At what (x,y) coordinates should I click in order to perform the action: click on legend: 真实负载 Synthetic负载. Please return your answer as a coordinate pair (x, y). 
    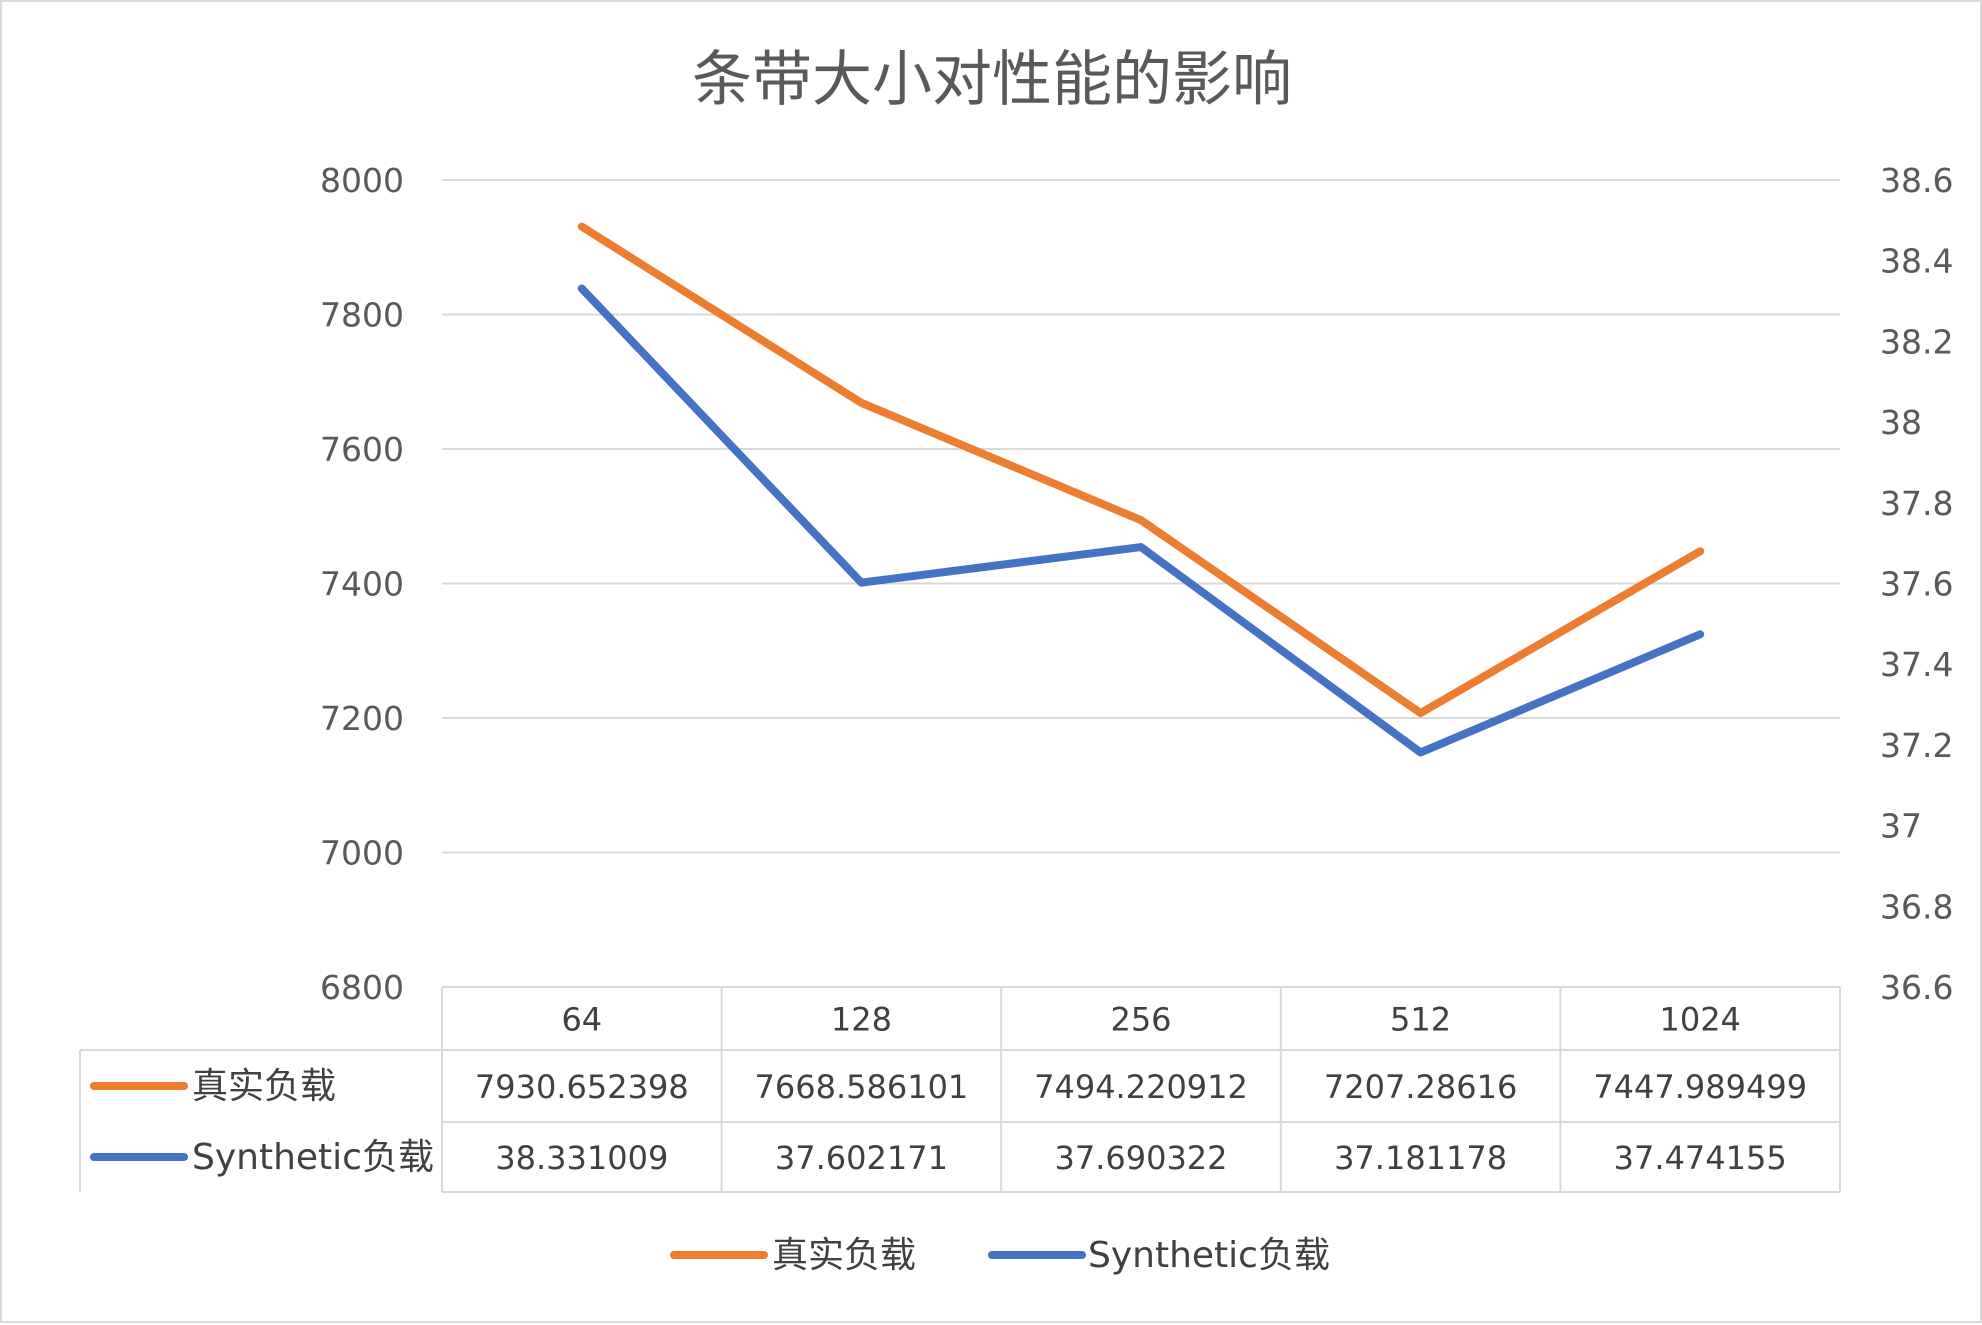
    Looking at the image, I should click on (1002, 1255).